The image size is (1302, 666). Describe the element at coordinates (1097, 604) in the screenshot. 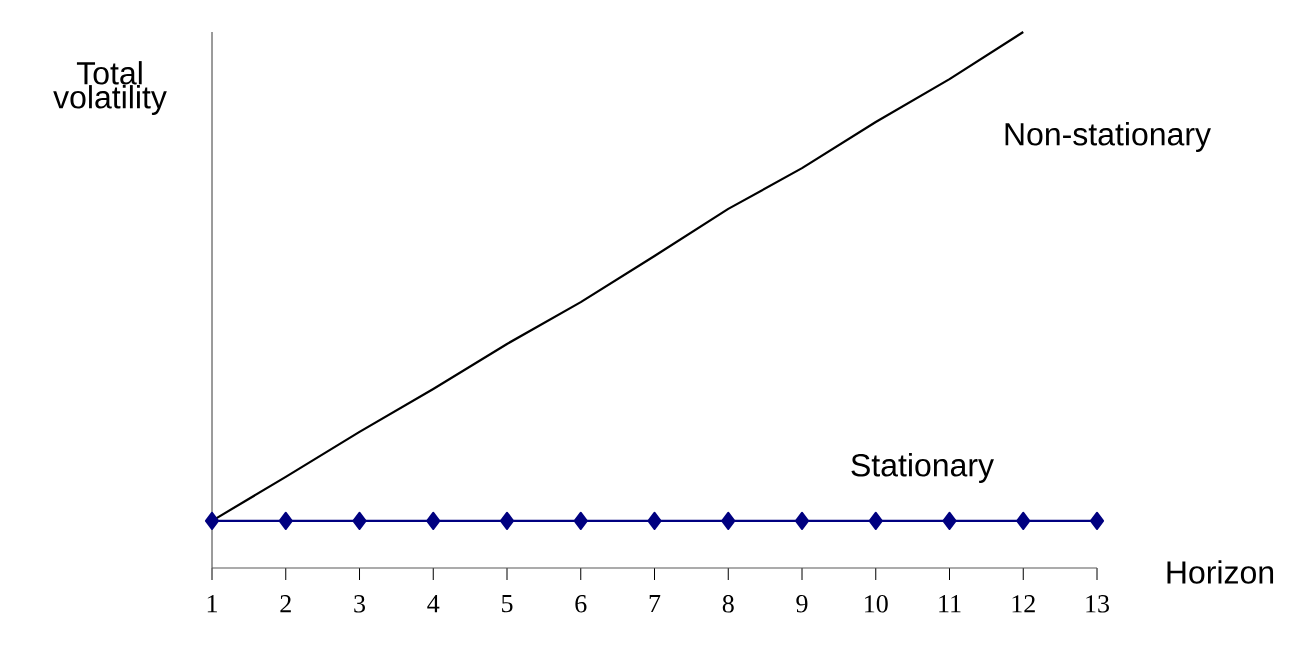

I see `x-tick-label: 13` at that location.